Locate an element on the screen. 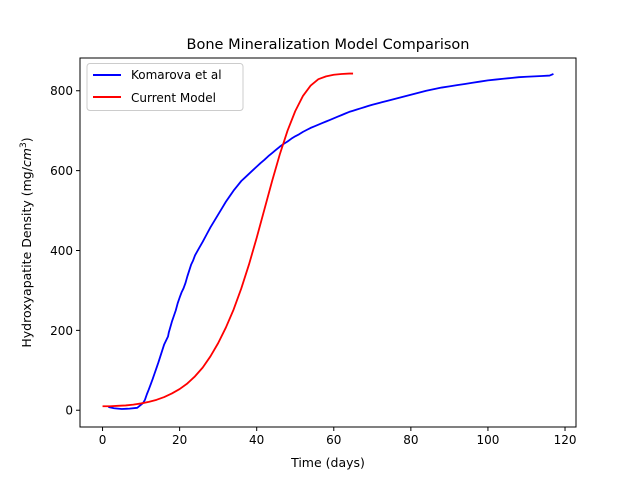 This screenshot has width=640, height=484. chart-title: Bone Mineralization Model Comparison is located at coordinates (328, 45).